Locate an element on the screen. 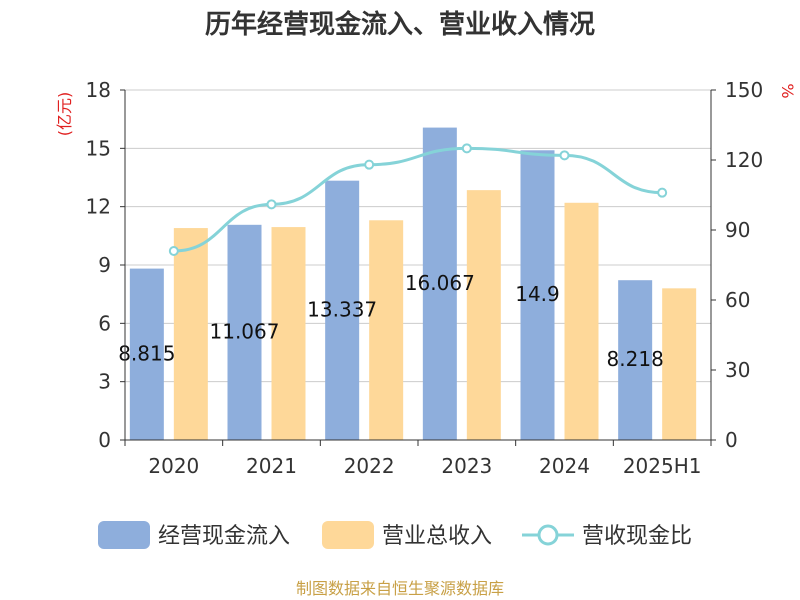 The image size is (800, 600). legend-swatch-revenue is located at coordinates (348, 535).